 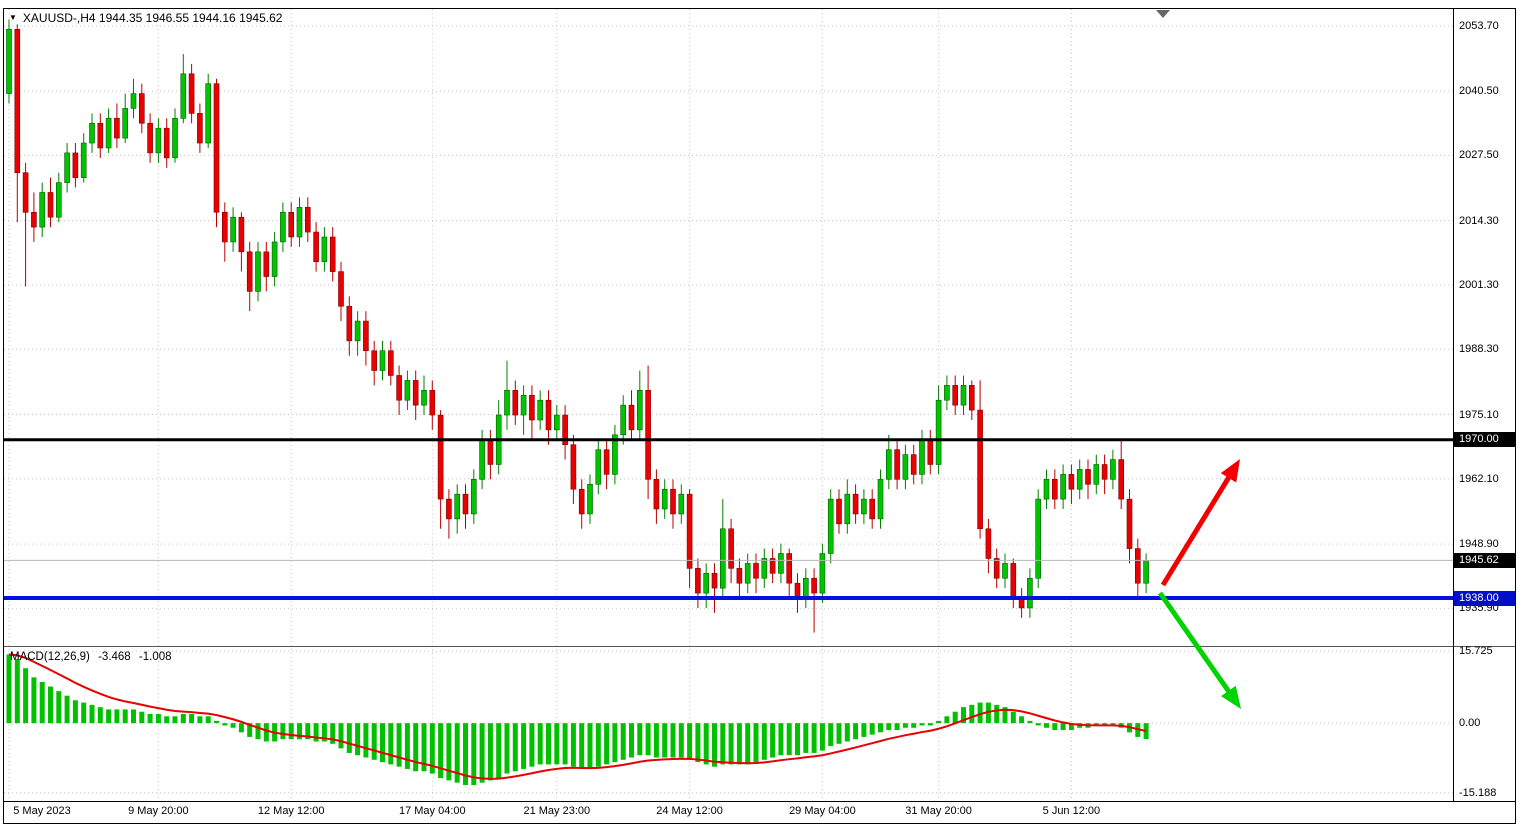 What do you see at coordinates (158, 811) in the screenshot?
I see `time-label: 9 May 20:00` at bounding box center [158, 811].